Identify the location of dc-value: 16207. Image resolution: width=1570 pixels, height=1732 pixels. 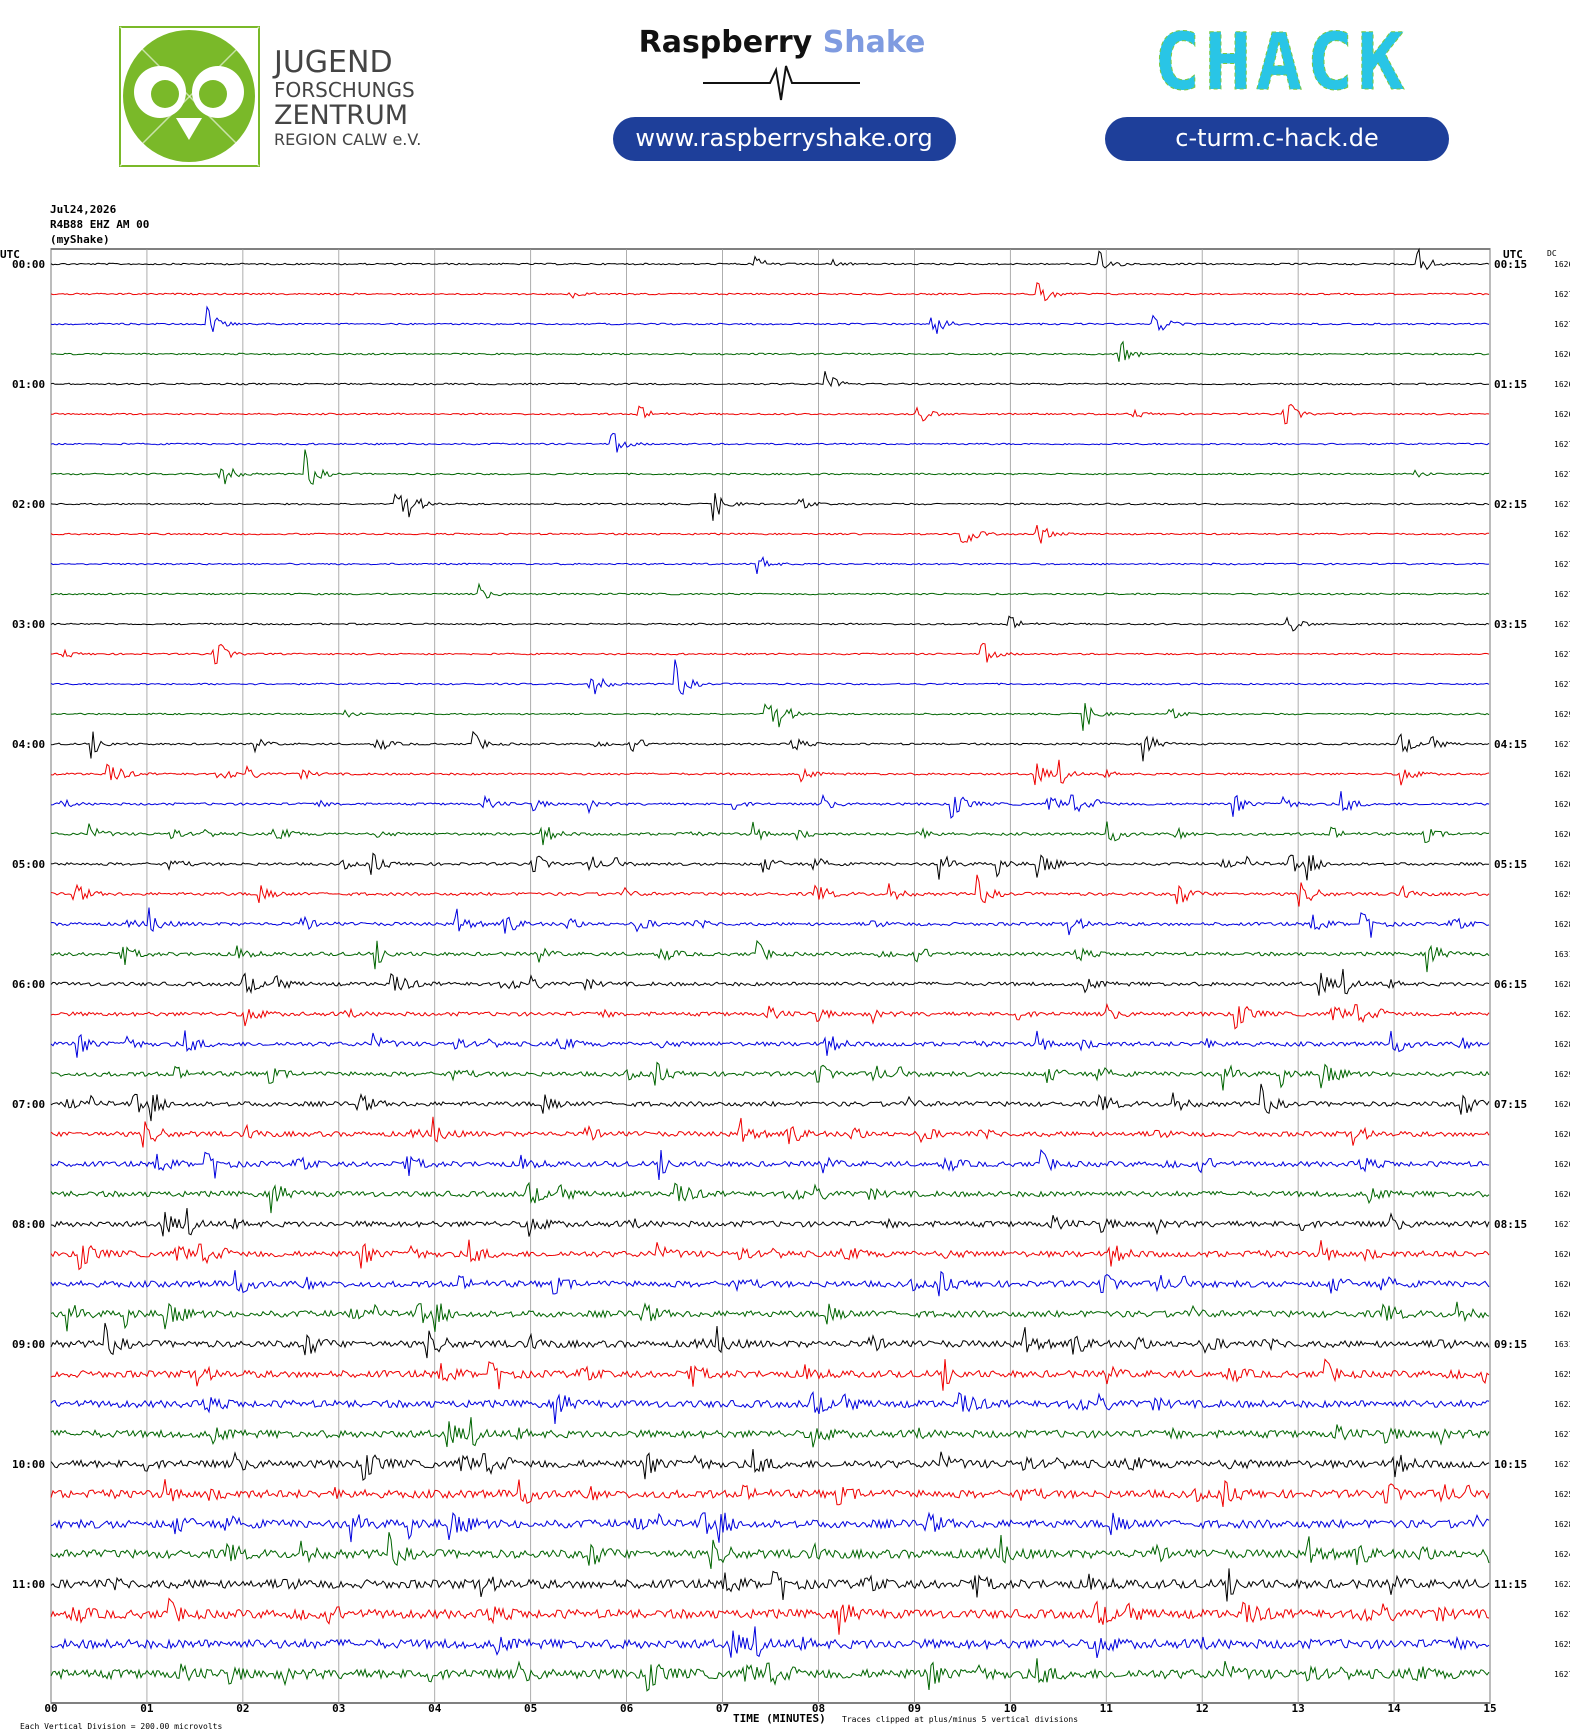
(1562, 1134).